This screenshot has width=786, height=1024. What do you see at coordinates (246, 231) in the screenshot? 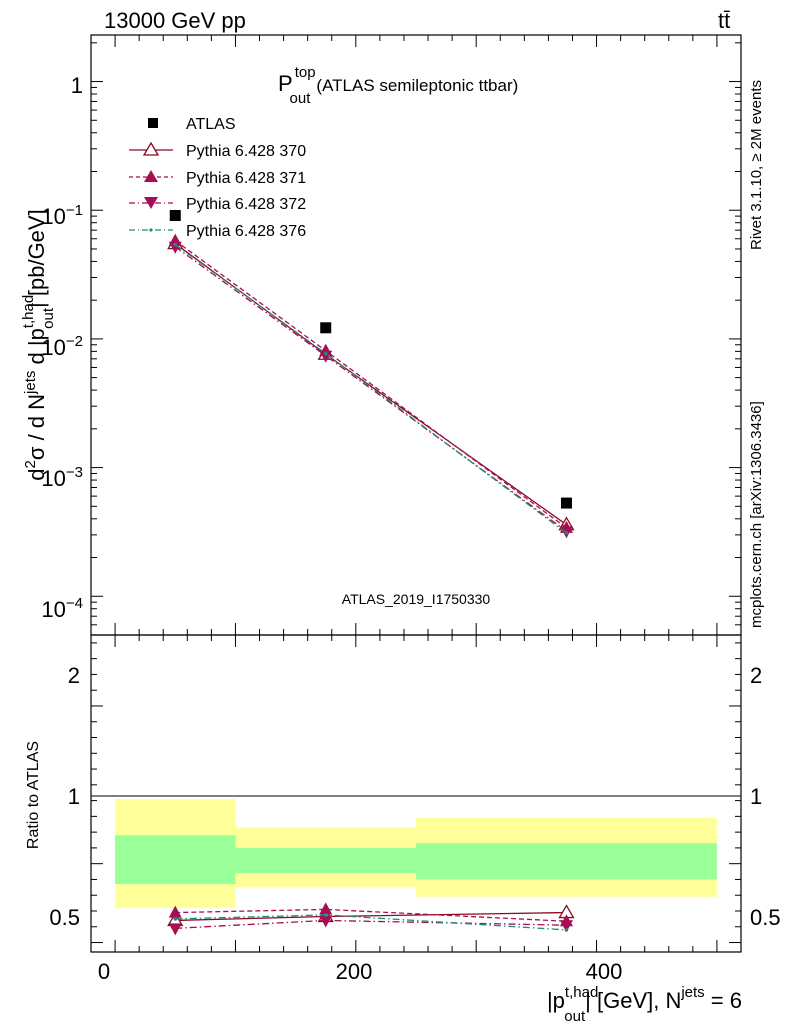
I see `legend-376-label: Pythia 6.428 376` at bounding box center [246, 231].